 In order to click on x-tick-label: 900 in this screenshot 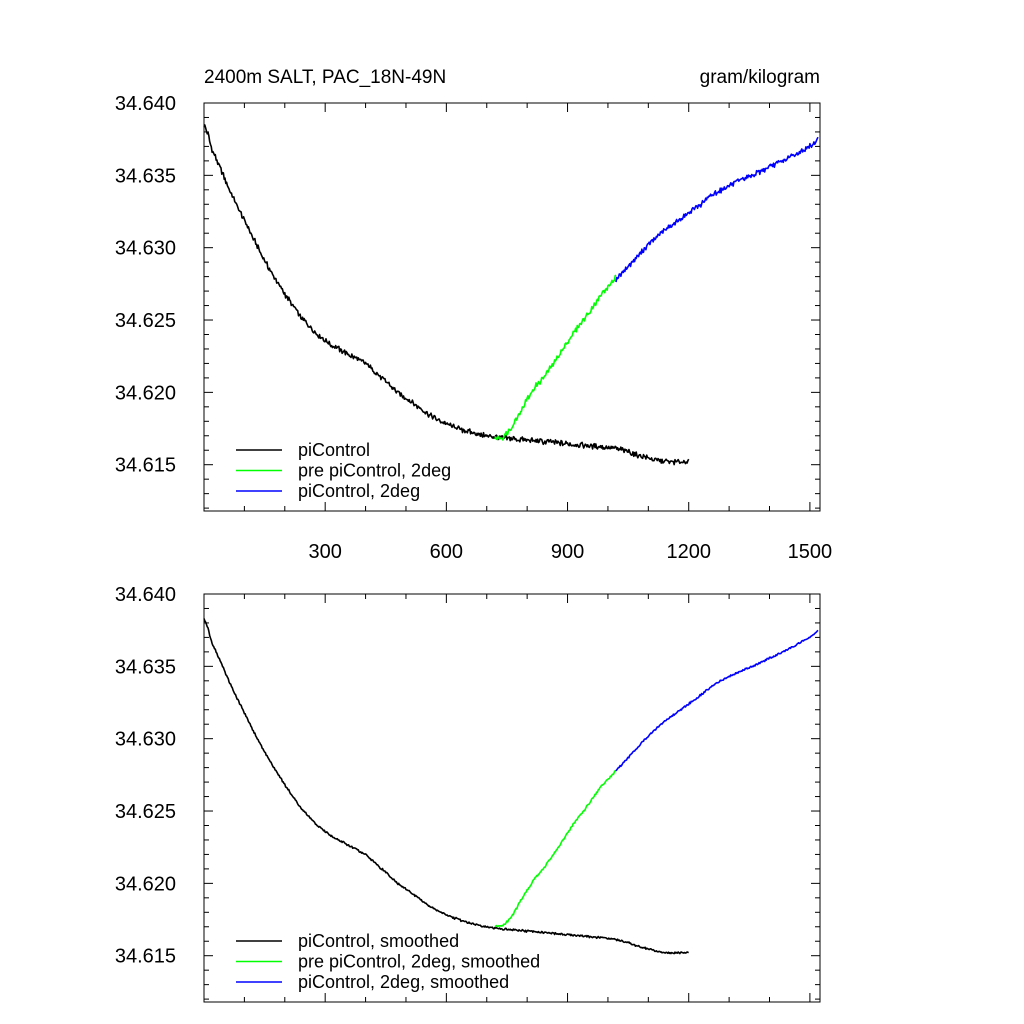, I will do `click(567, 552)`.